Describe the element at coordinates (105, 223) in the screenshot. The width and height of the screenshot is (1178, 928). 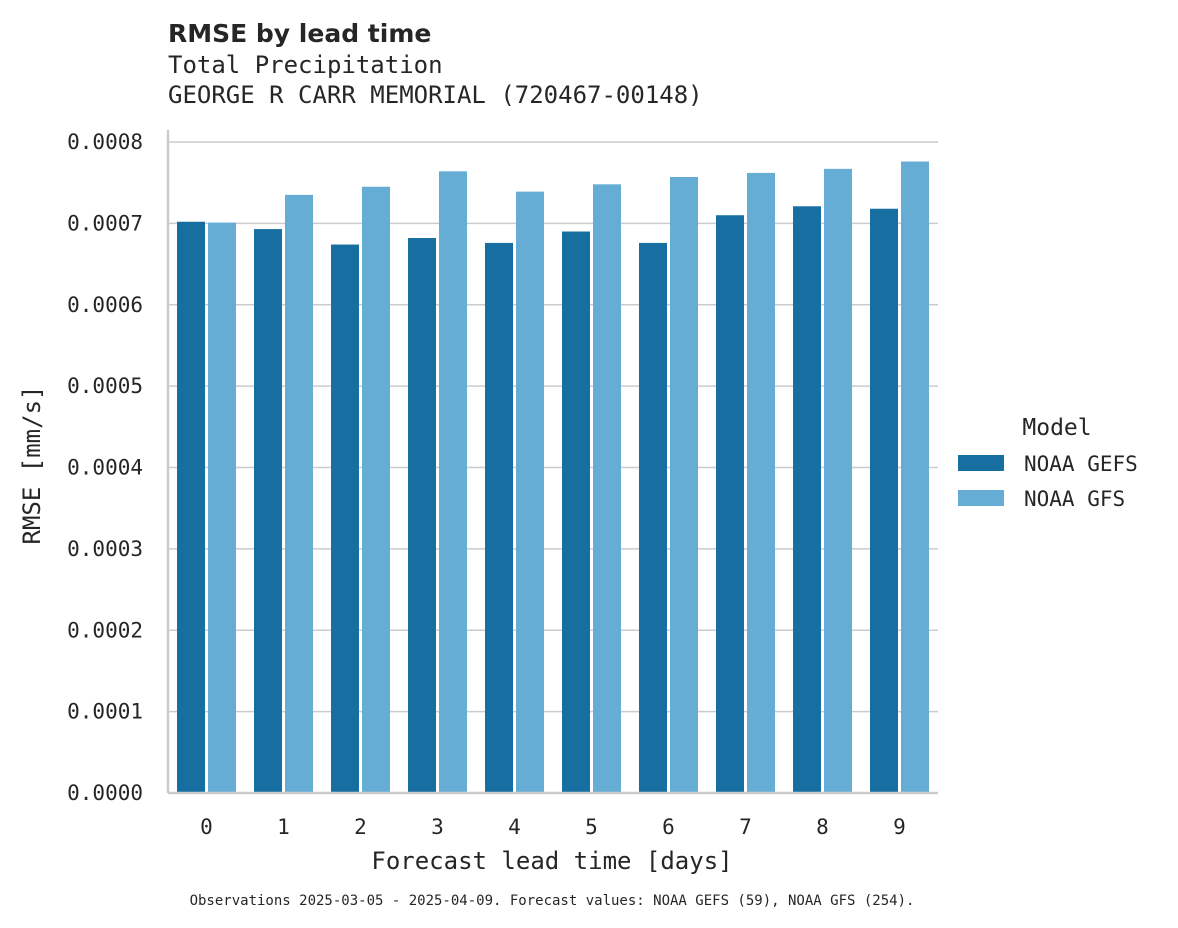
I see `y-tick-label: 0.0007` at that location.